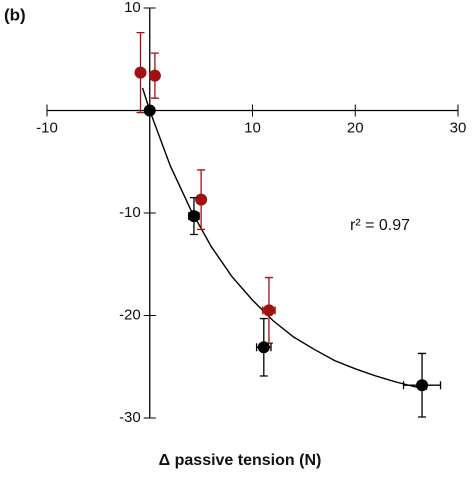 Image resolution: width=474 pixels, height=479 pixels. What do you see at coordinates (132, 8) in the screenshot?
I see `y-tick-label: 10` at bounding box center [132, 8].